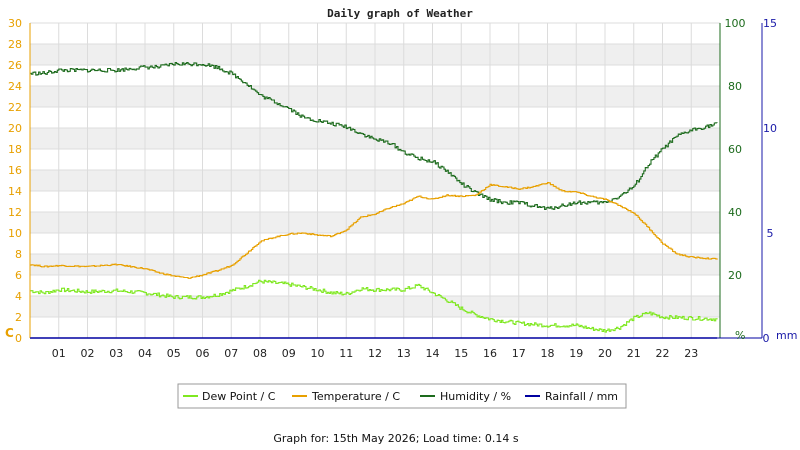 This screenshot has height=450, width=800. Describe the element at coordinates (15, 107) in the screenshot. I see `left-axis-tick-label: 22` at that location.